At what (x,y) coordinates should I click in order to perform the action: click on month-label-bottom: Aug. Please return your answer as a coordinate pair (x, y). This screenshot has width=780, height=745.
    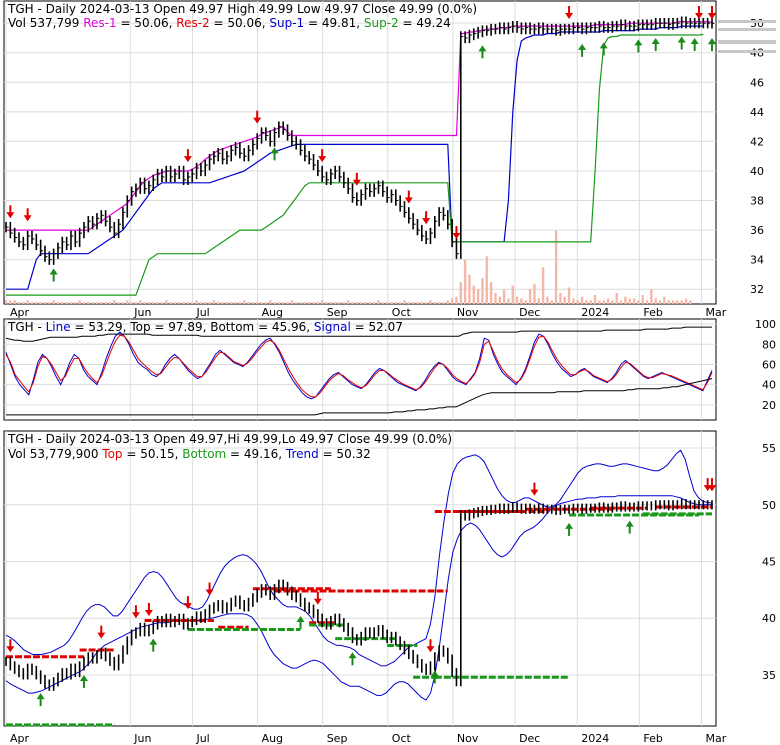
    Looking at the image, I should click on (272, 738).